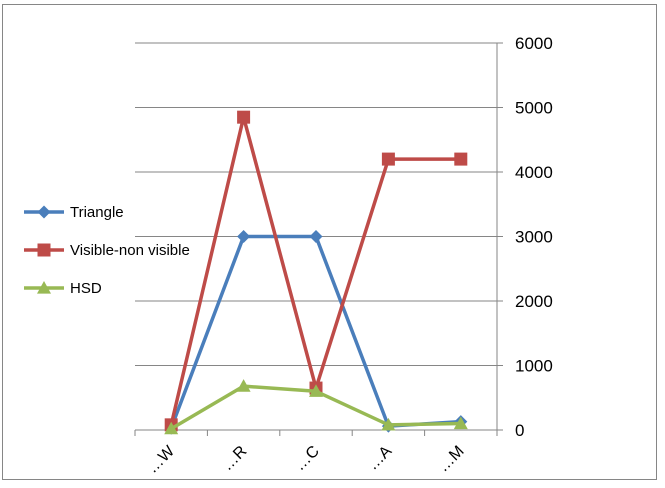 The image size is (665, 488). Describe the element at coordinates (534, 108) in the screenshot. I see `y-tick-label: 5000` at that location.